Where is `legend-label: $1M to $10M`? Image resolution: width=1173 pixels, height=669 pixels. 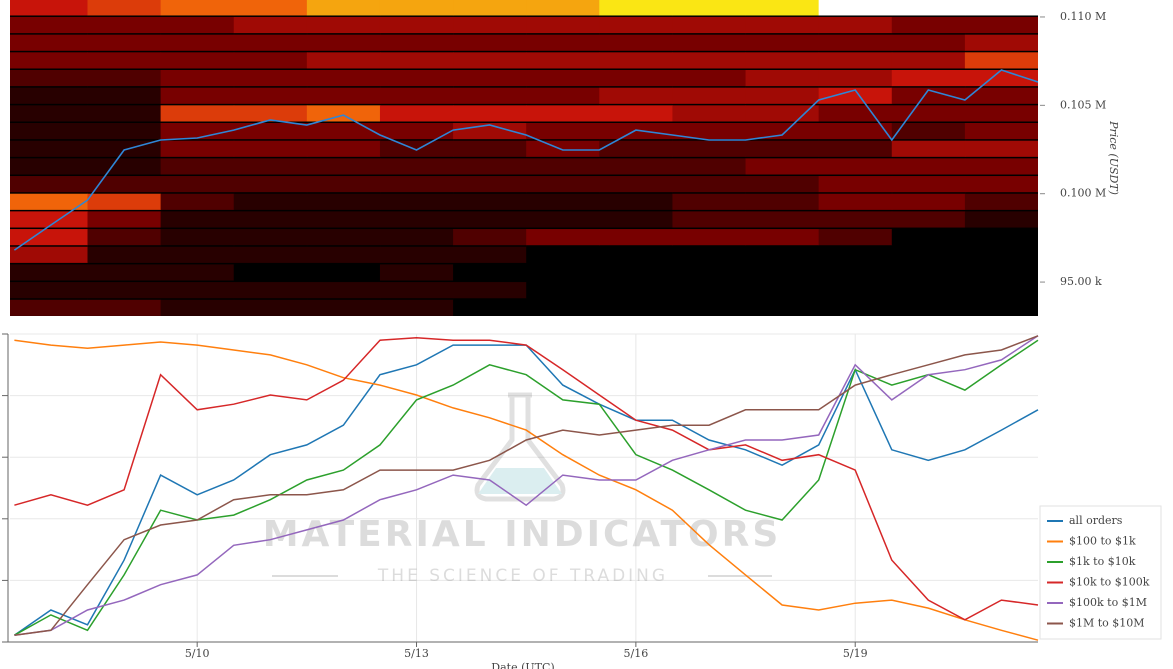
legend-label: $1M to $10M is located at coordinates (1107, 623).